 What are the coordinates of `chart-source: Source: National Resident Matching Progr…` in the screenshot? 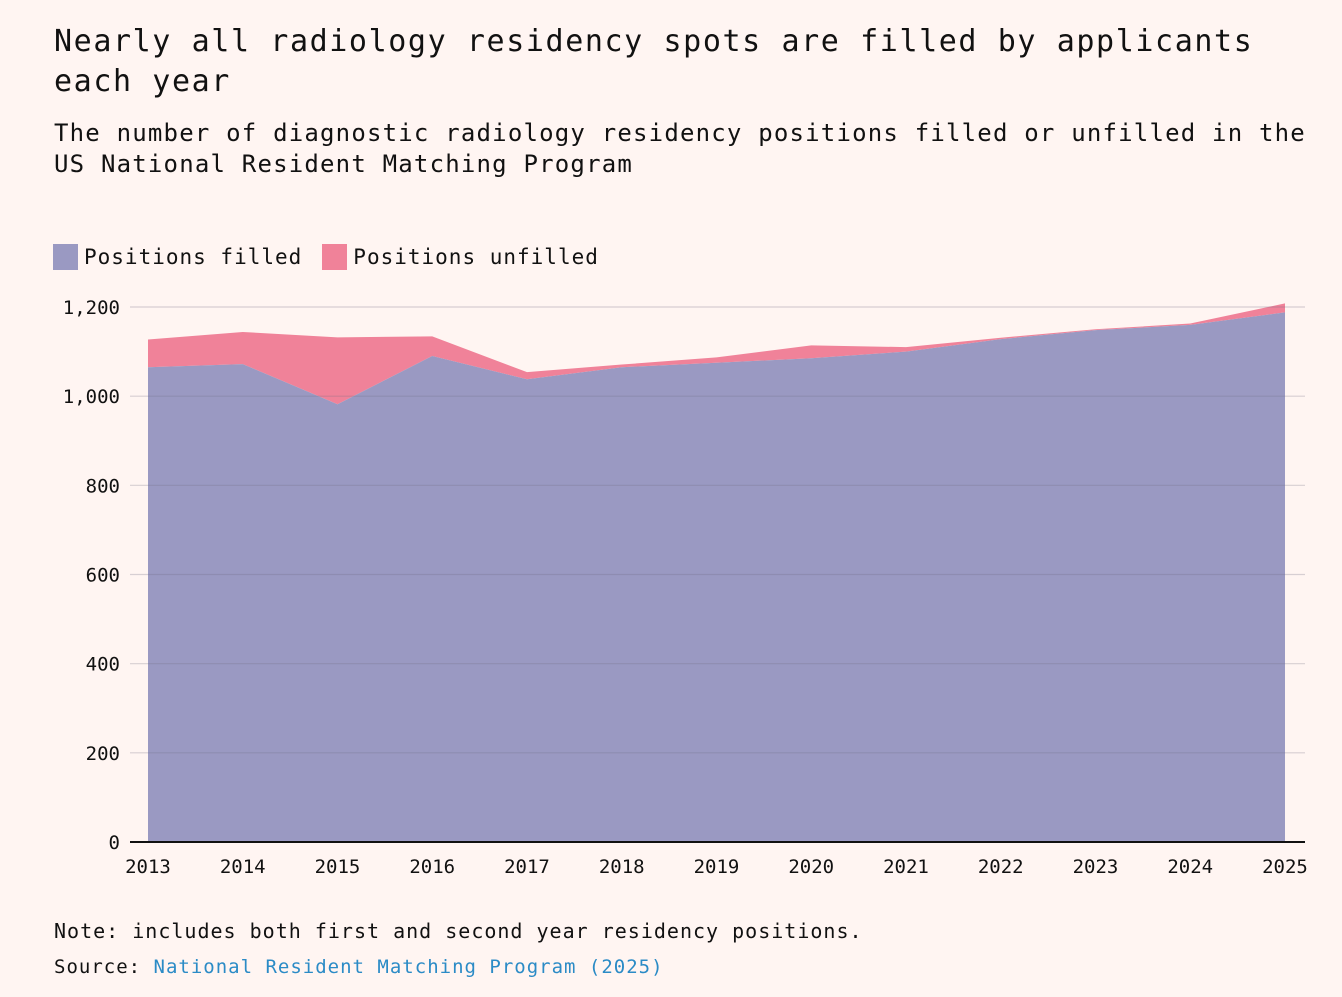 It's located at (359, 967).